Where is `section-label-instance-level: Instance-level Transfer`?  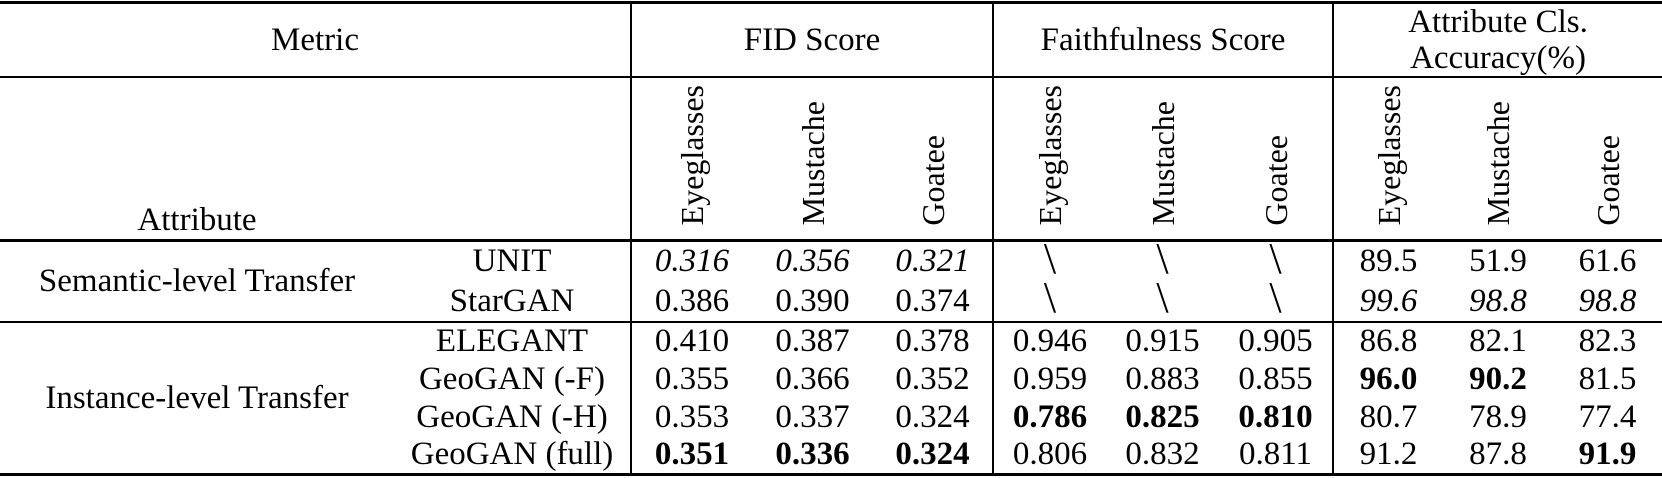 section-label-instance-level: Instance-level Transfer is located at coordinates (197, 397).